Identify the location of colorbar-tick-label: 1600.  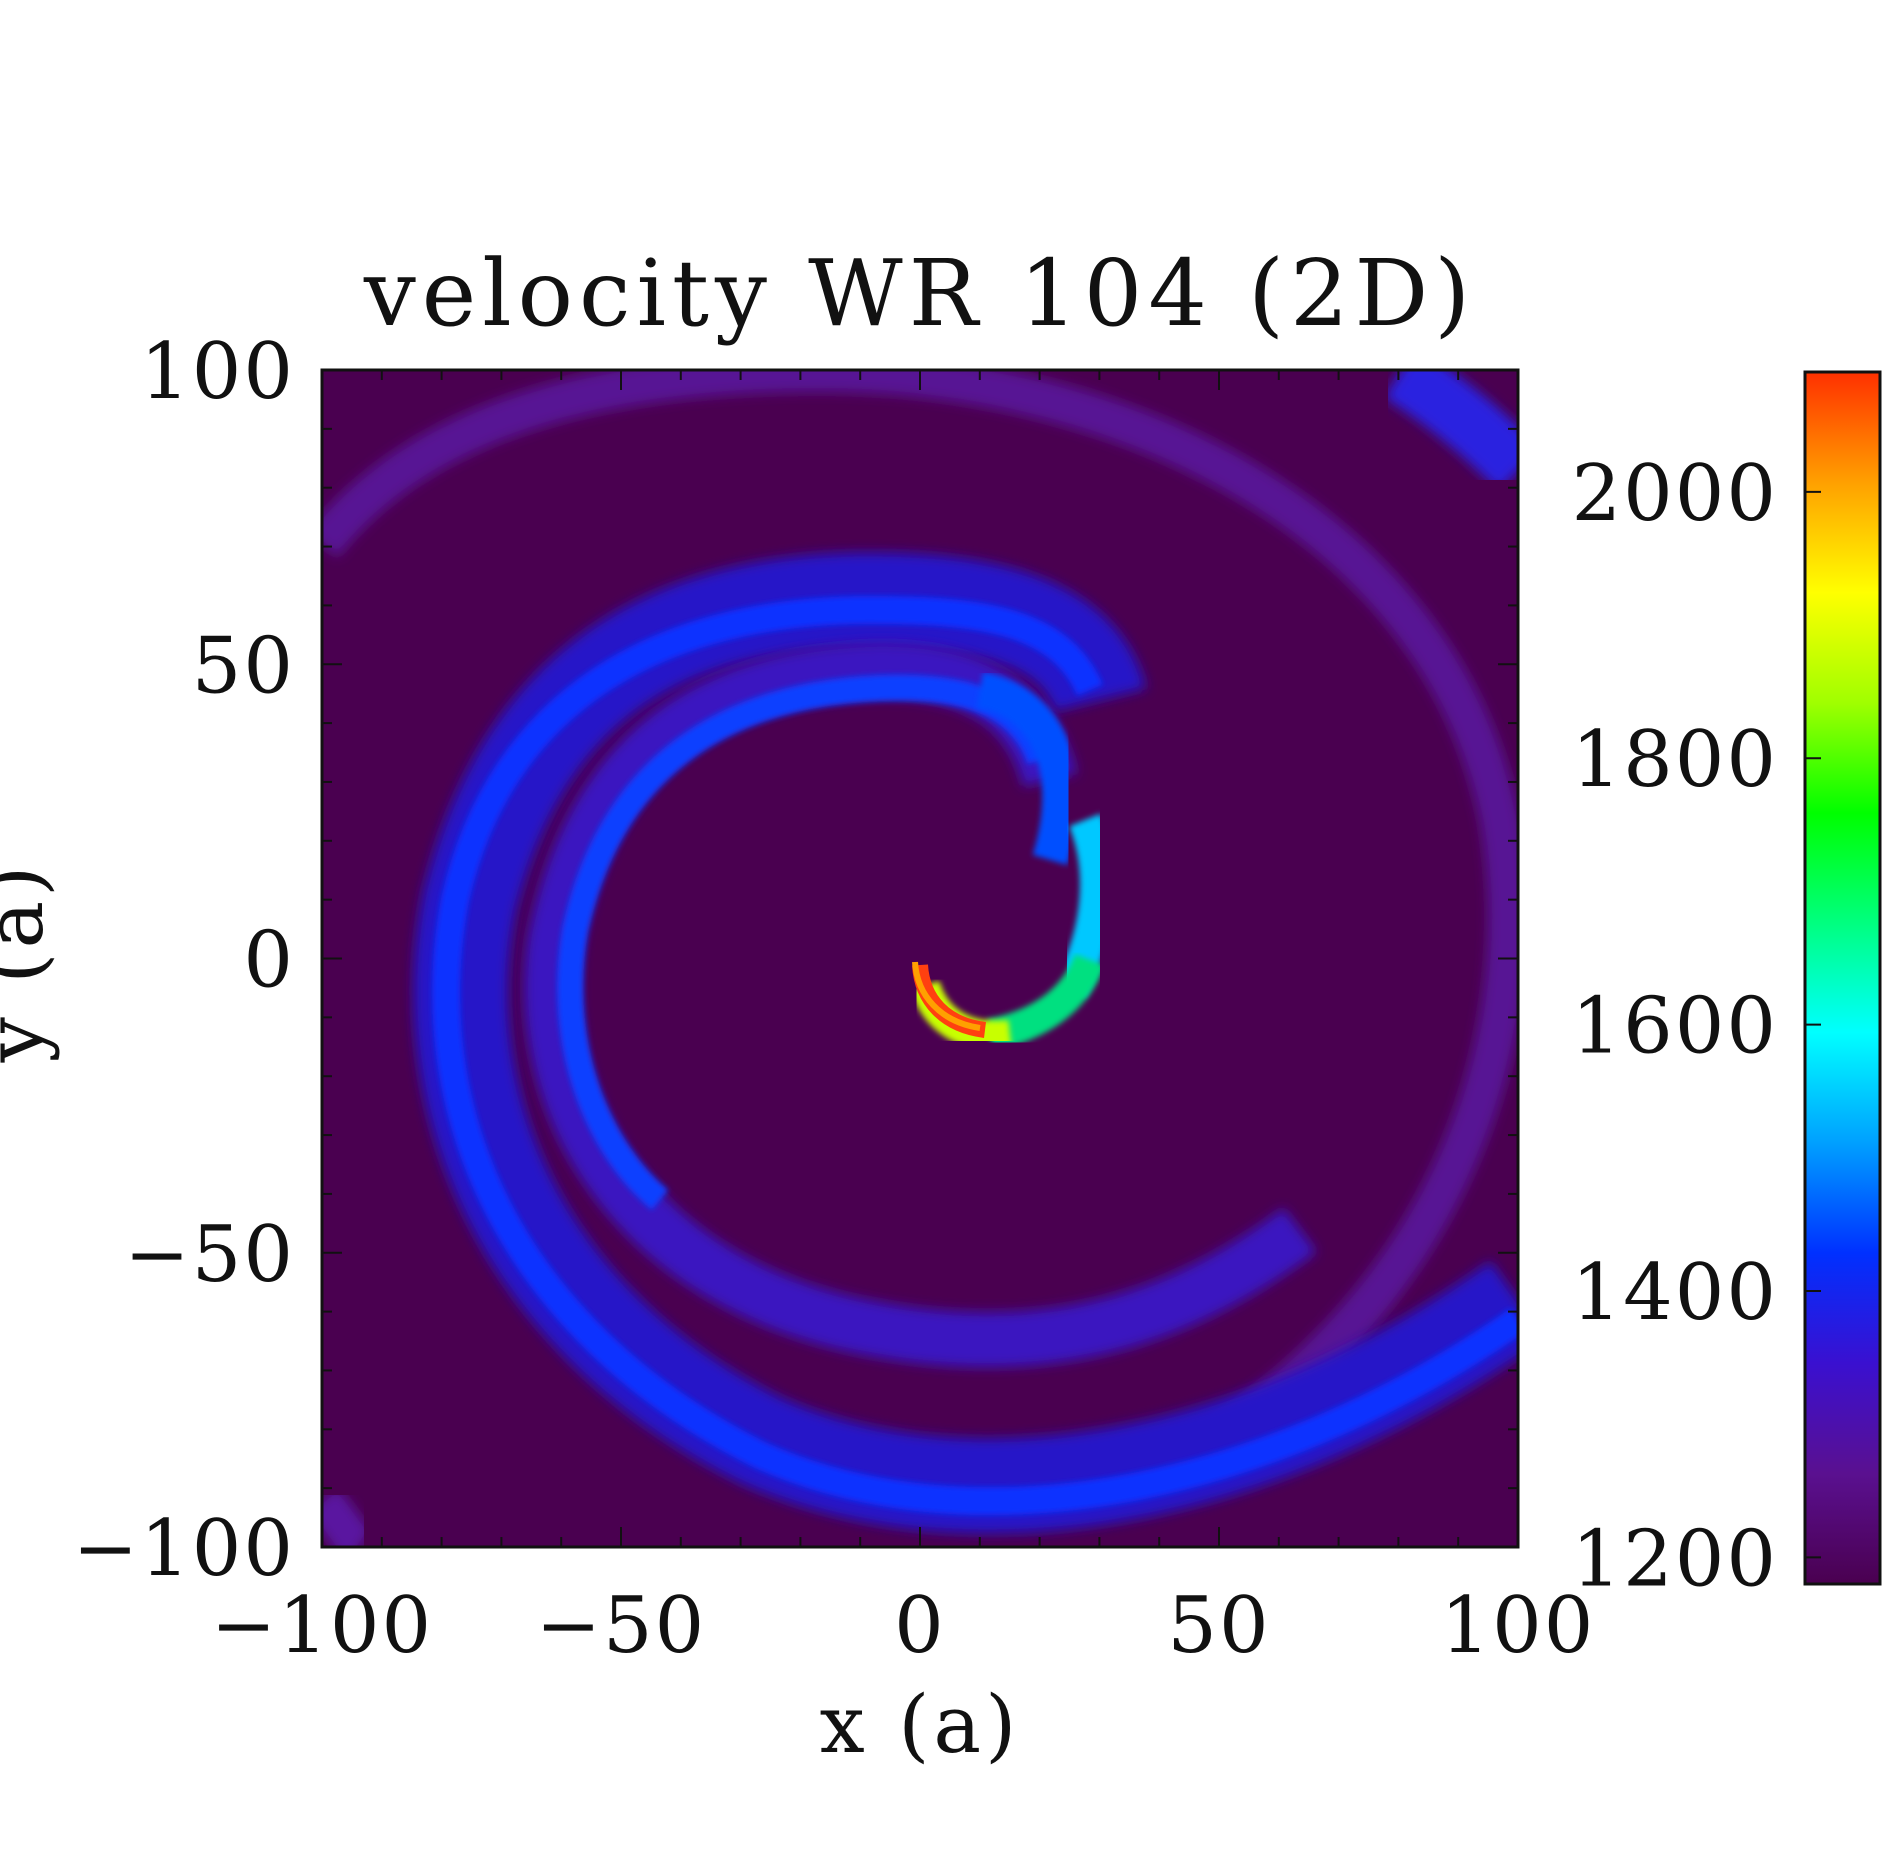
(1674, 1027).